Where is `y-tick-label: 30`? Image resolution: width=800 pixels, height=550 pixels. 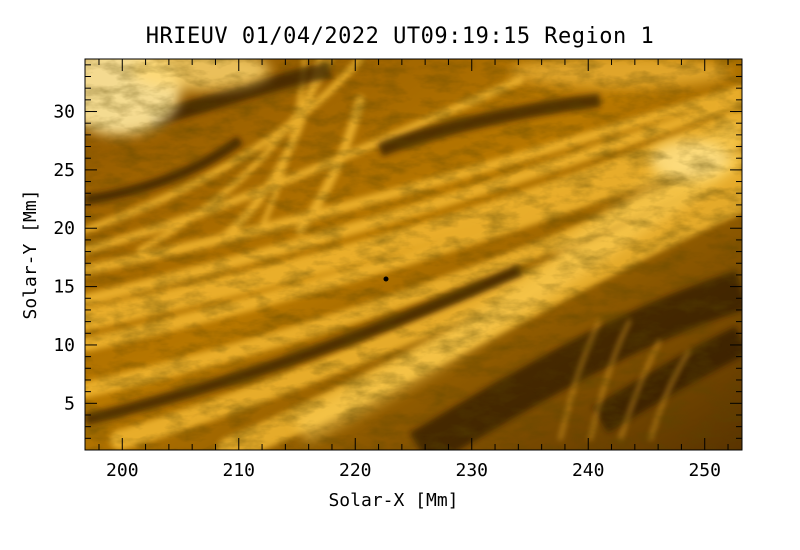
y-tick-label: 30 is located at coordinates (64, 112).